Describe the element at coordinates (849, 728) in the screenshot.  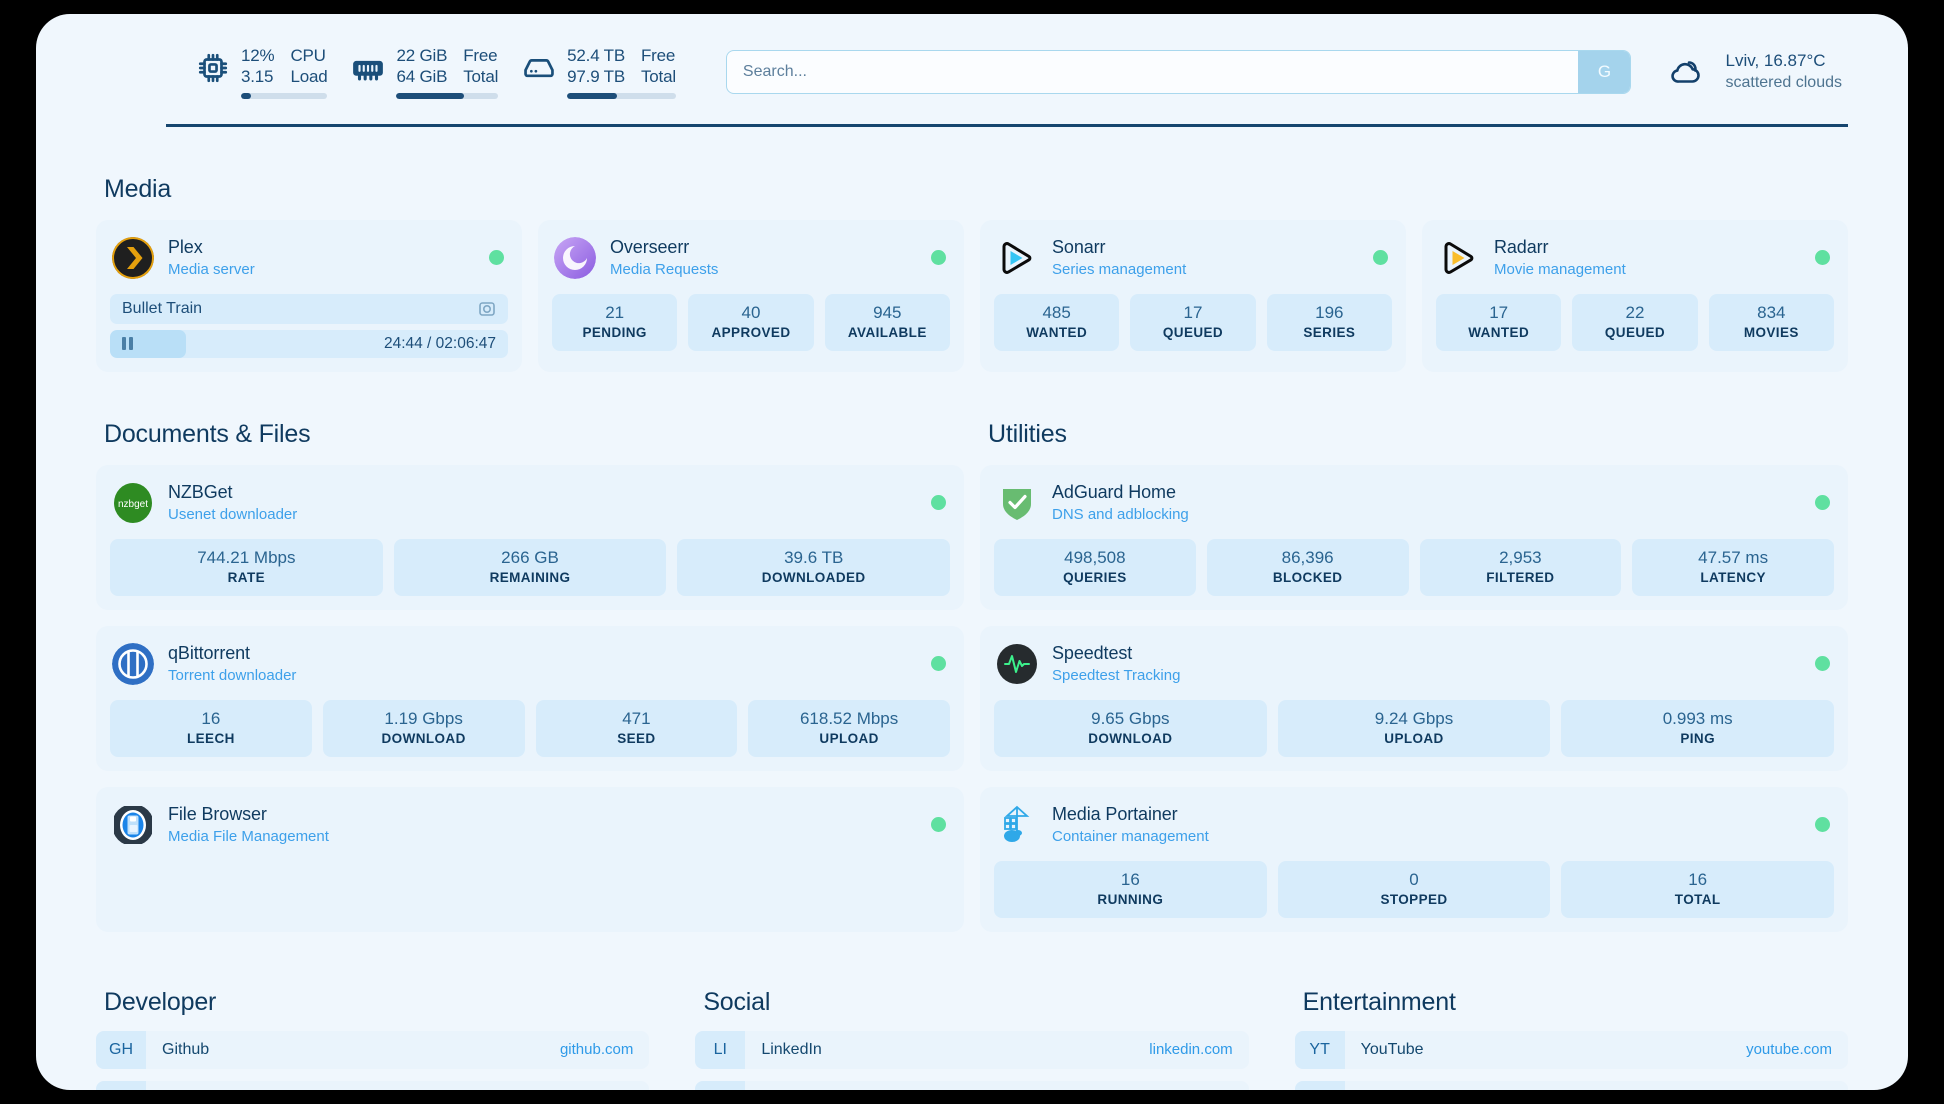
I see `stat-tile: 618.52 Mbps UPLOAD` at that location.